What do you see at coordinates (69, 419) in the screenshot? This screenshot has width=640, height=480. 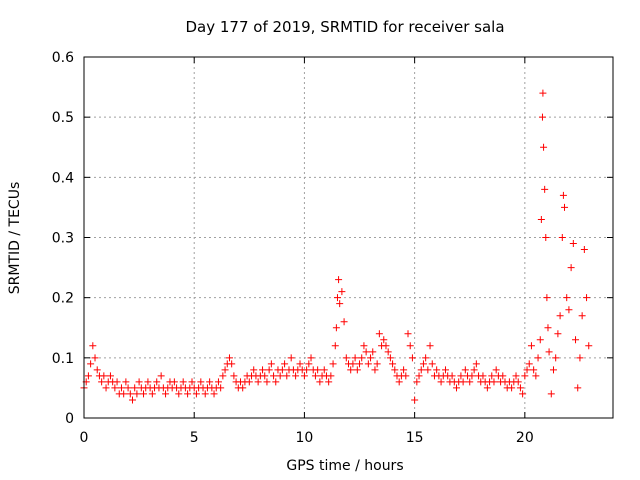 I see `y-tick-label: 0` at bounding box center [69, 419].